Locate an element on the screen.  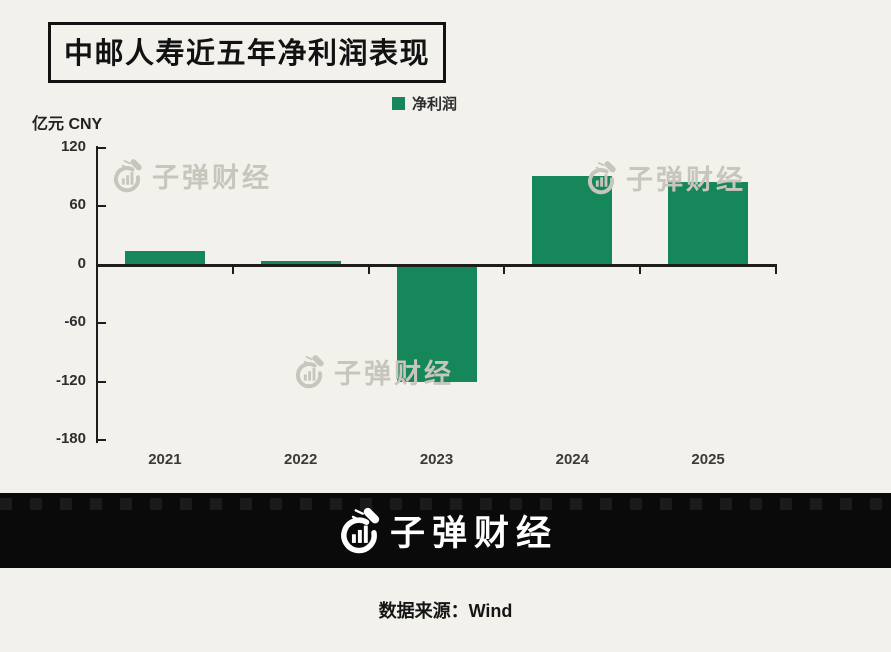
x-tick-label: 2025 is located at coordinates (708, 459).